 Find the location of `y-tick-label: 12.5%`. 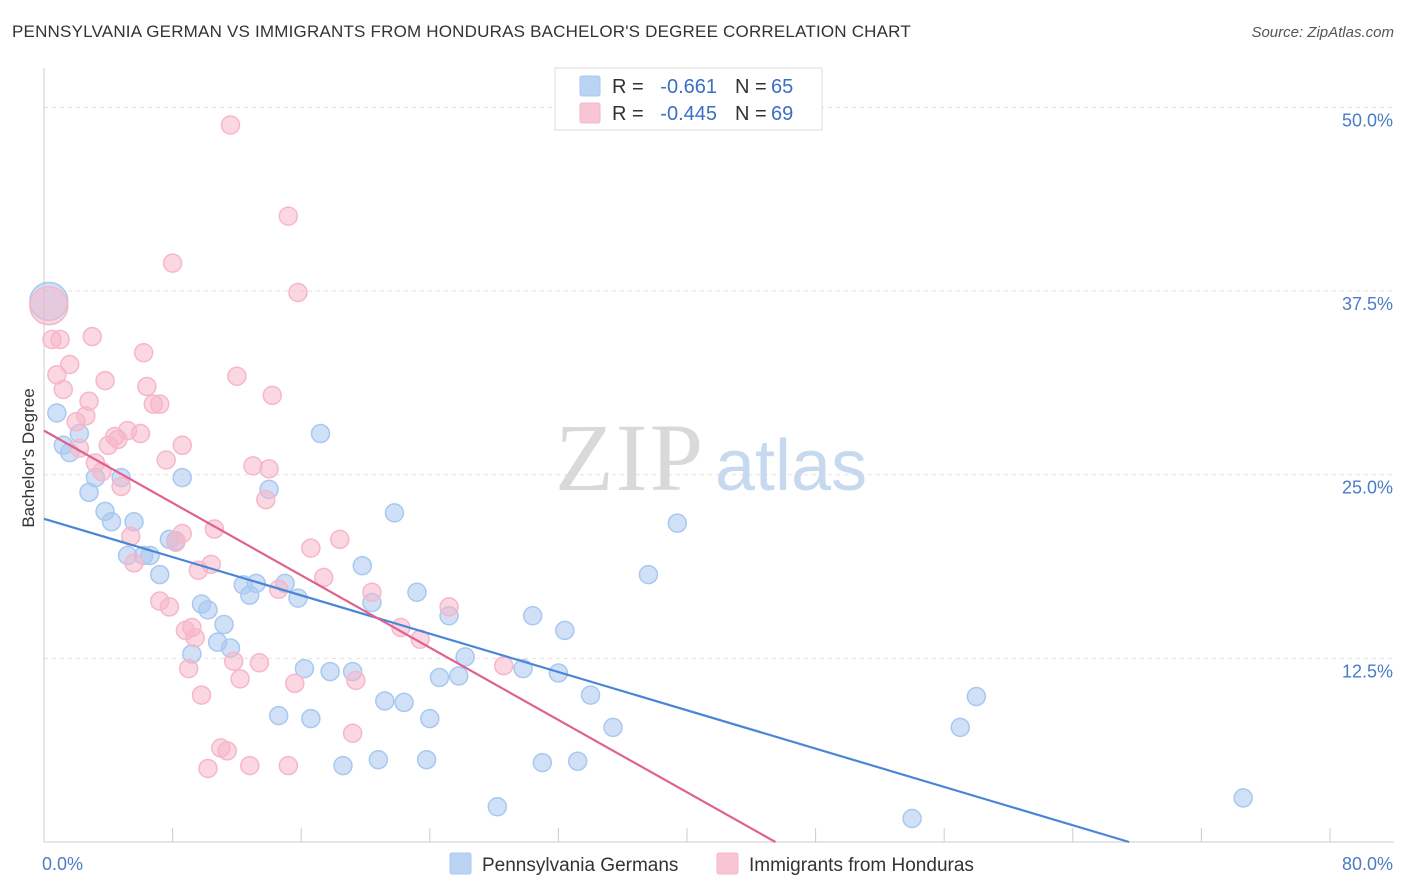

y-tick-label: 12.5% is located at coordinates (1367, 671).